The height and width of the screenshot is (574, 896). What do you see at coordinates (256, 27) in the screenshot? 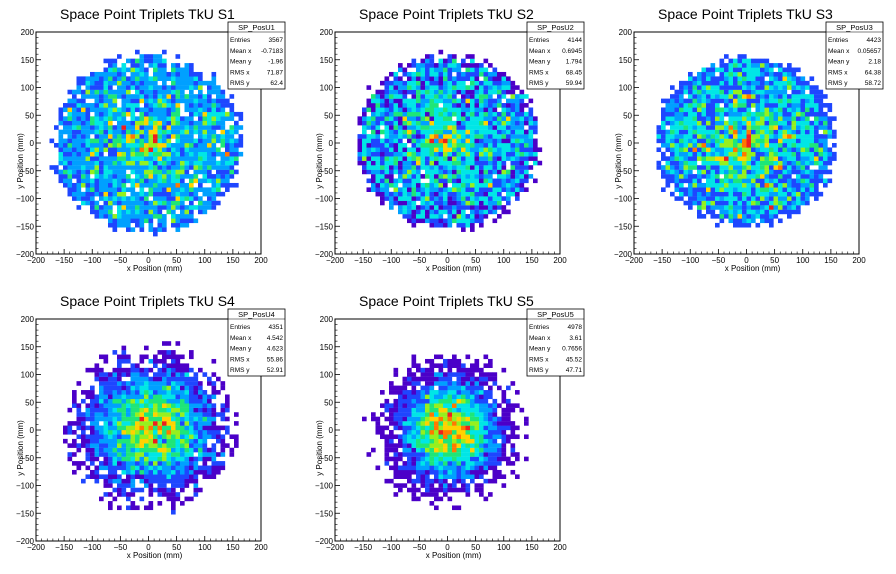
I see `stats-box-name: SP_PosU1` at bounding box center [256, 27].